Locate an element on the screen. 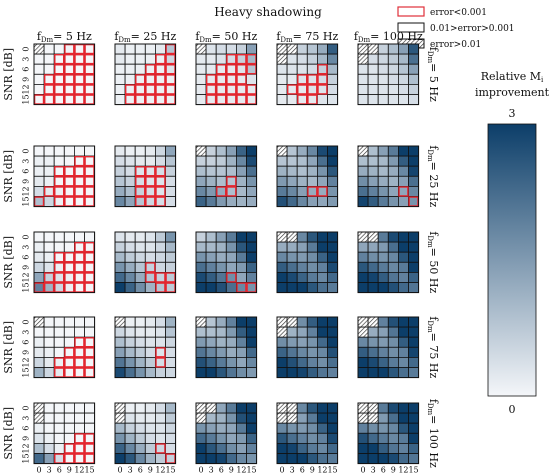 The width and height of the screenshot is (550, 476). panel-r3-c1 is located at coordinates (145, 347).